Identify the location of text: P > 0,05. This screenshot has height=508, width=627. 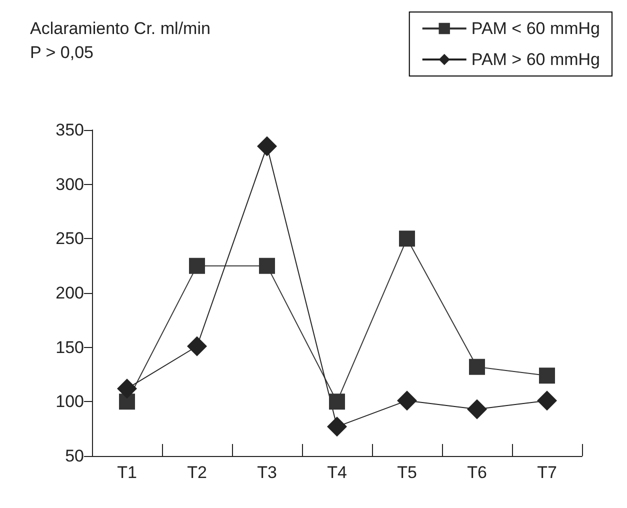
(62, 52).